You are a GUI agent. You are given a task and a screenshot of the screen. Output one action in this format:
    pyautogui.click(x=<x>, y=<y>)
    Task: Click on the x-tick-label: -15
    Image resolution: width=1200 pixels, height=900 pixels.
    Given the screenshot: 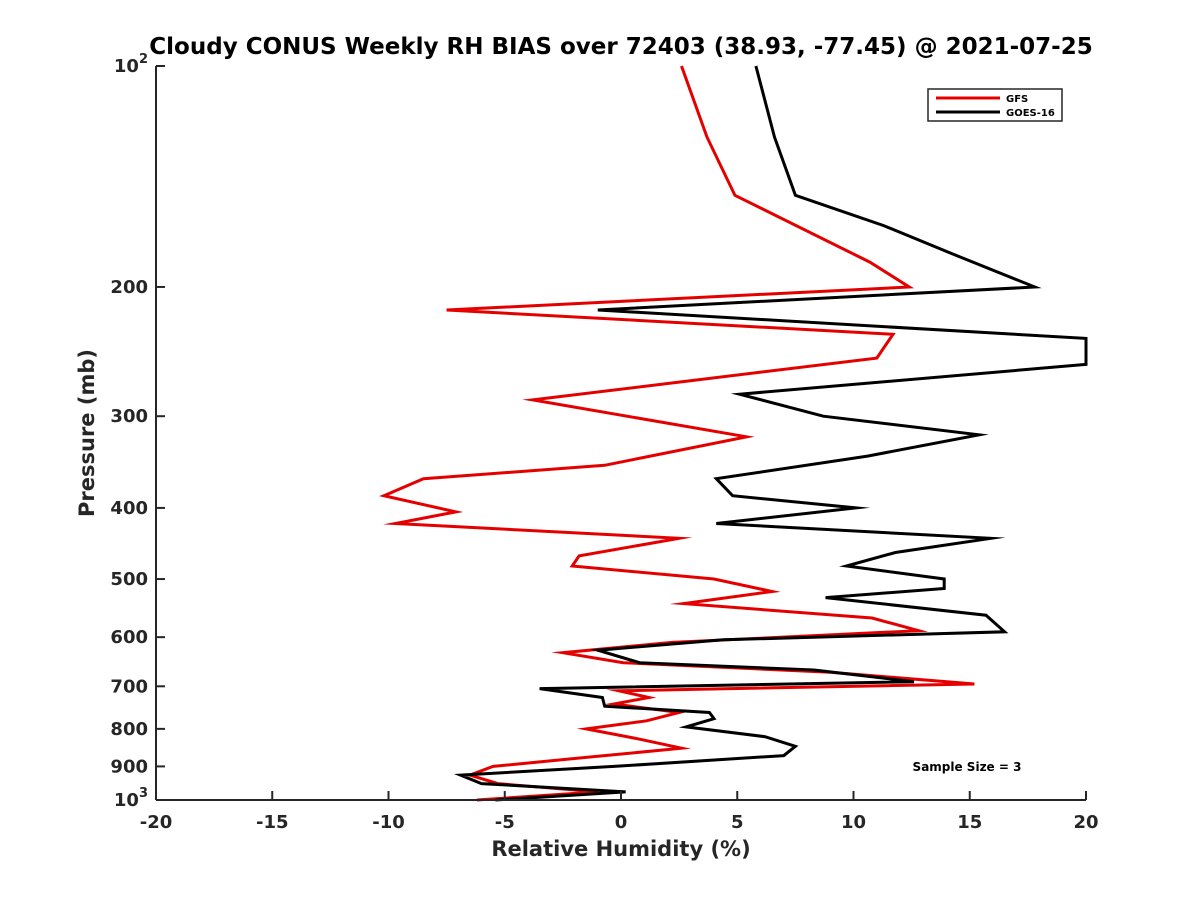 What is the action you would take?
    pyautogui.click(x=272, y=822)
    